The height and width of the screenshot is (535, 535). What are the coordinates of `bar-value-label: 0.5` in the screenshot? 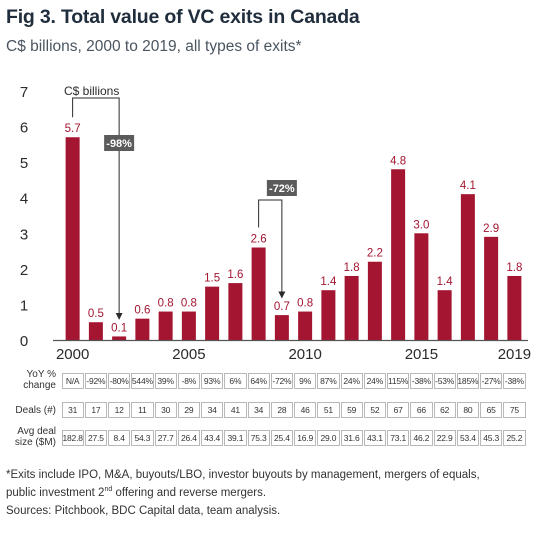 It's located at (96, 314).